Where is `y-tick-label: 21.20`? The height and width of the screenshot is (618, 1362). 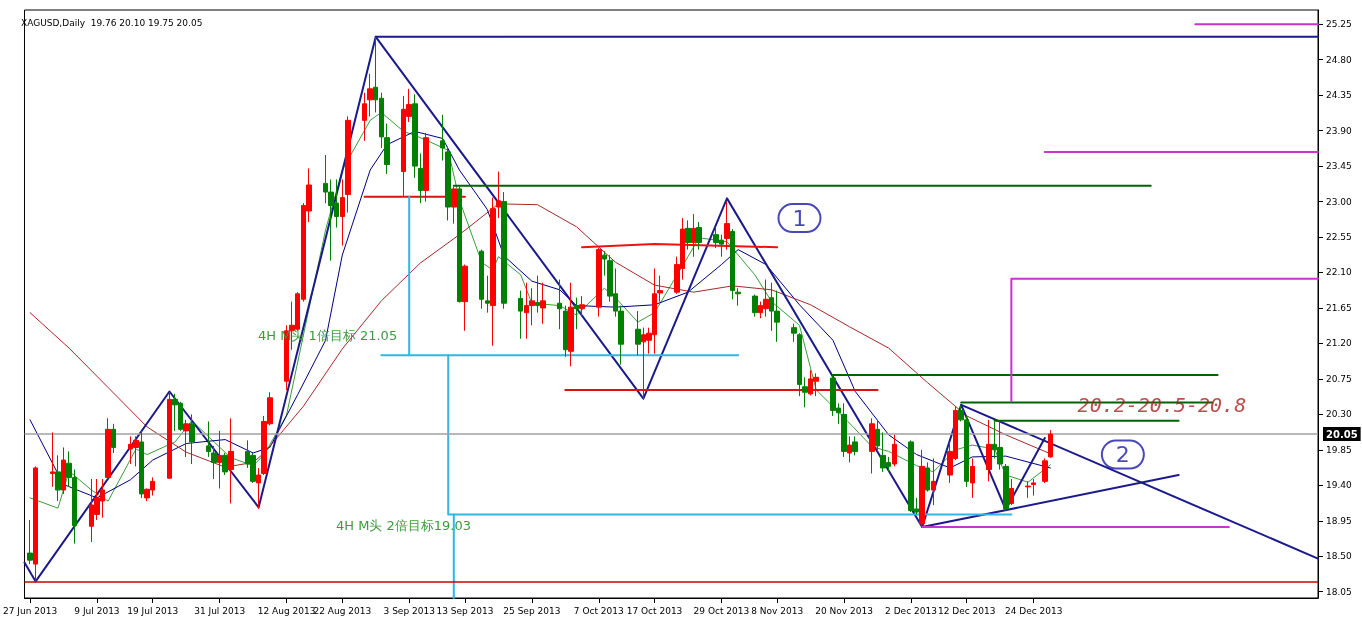
y-tick-label: 21.20 is located at coordinates (1339, 343).